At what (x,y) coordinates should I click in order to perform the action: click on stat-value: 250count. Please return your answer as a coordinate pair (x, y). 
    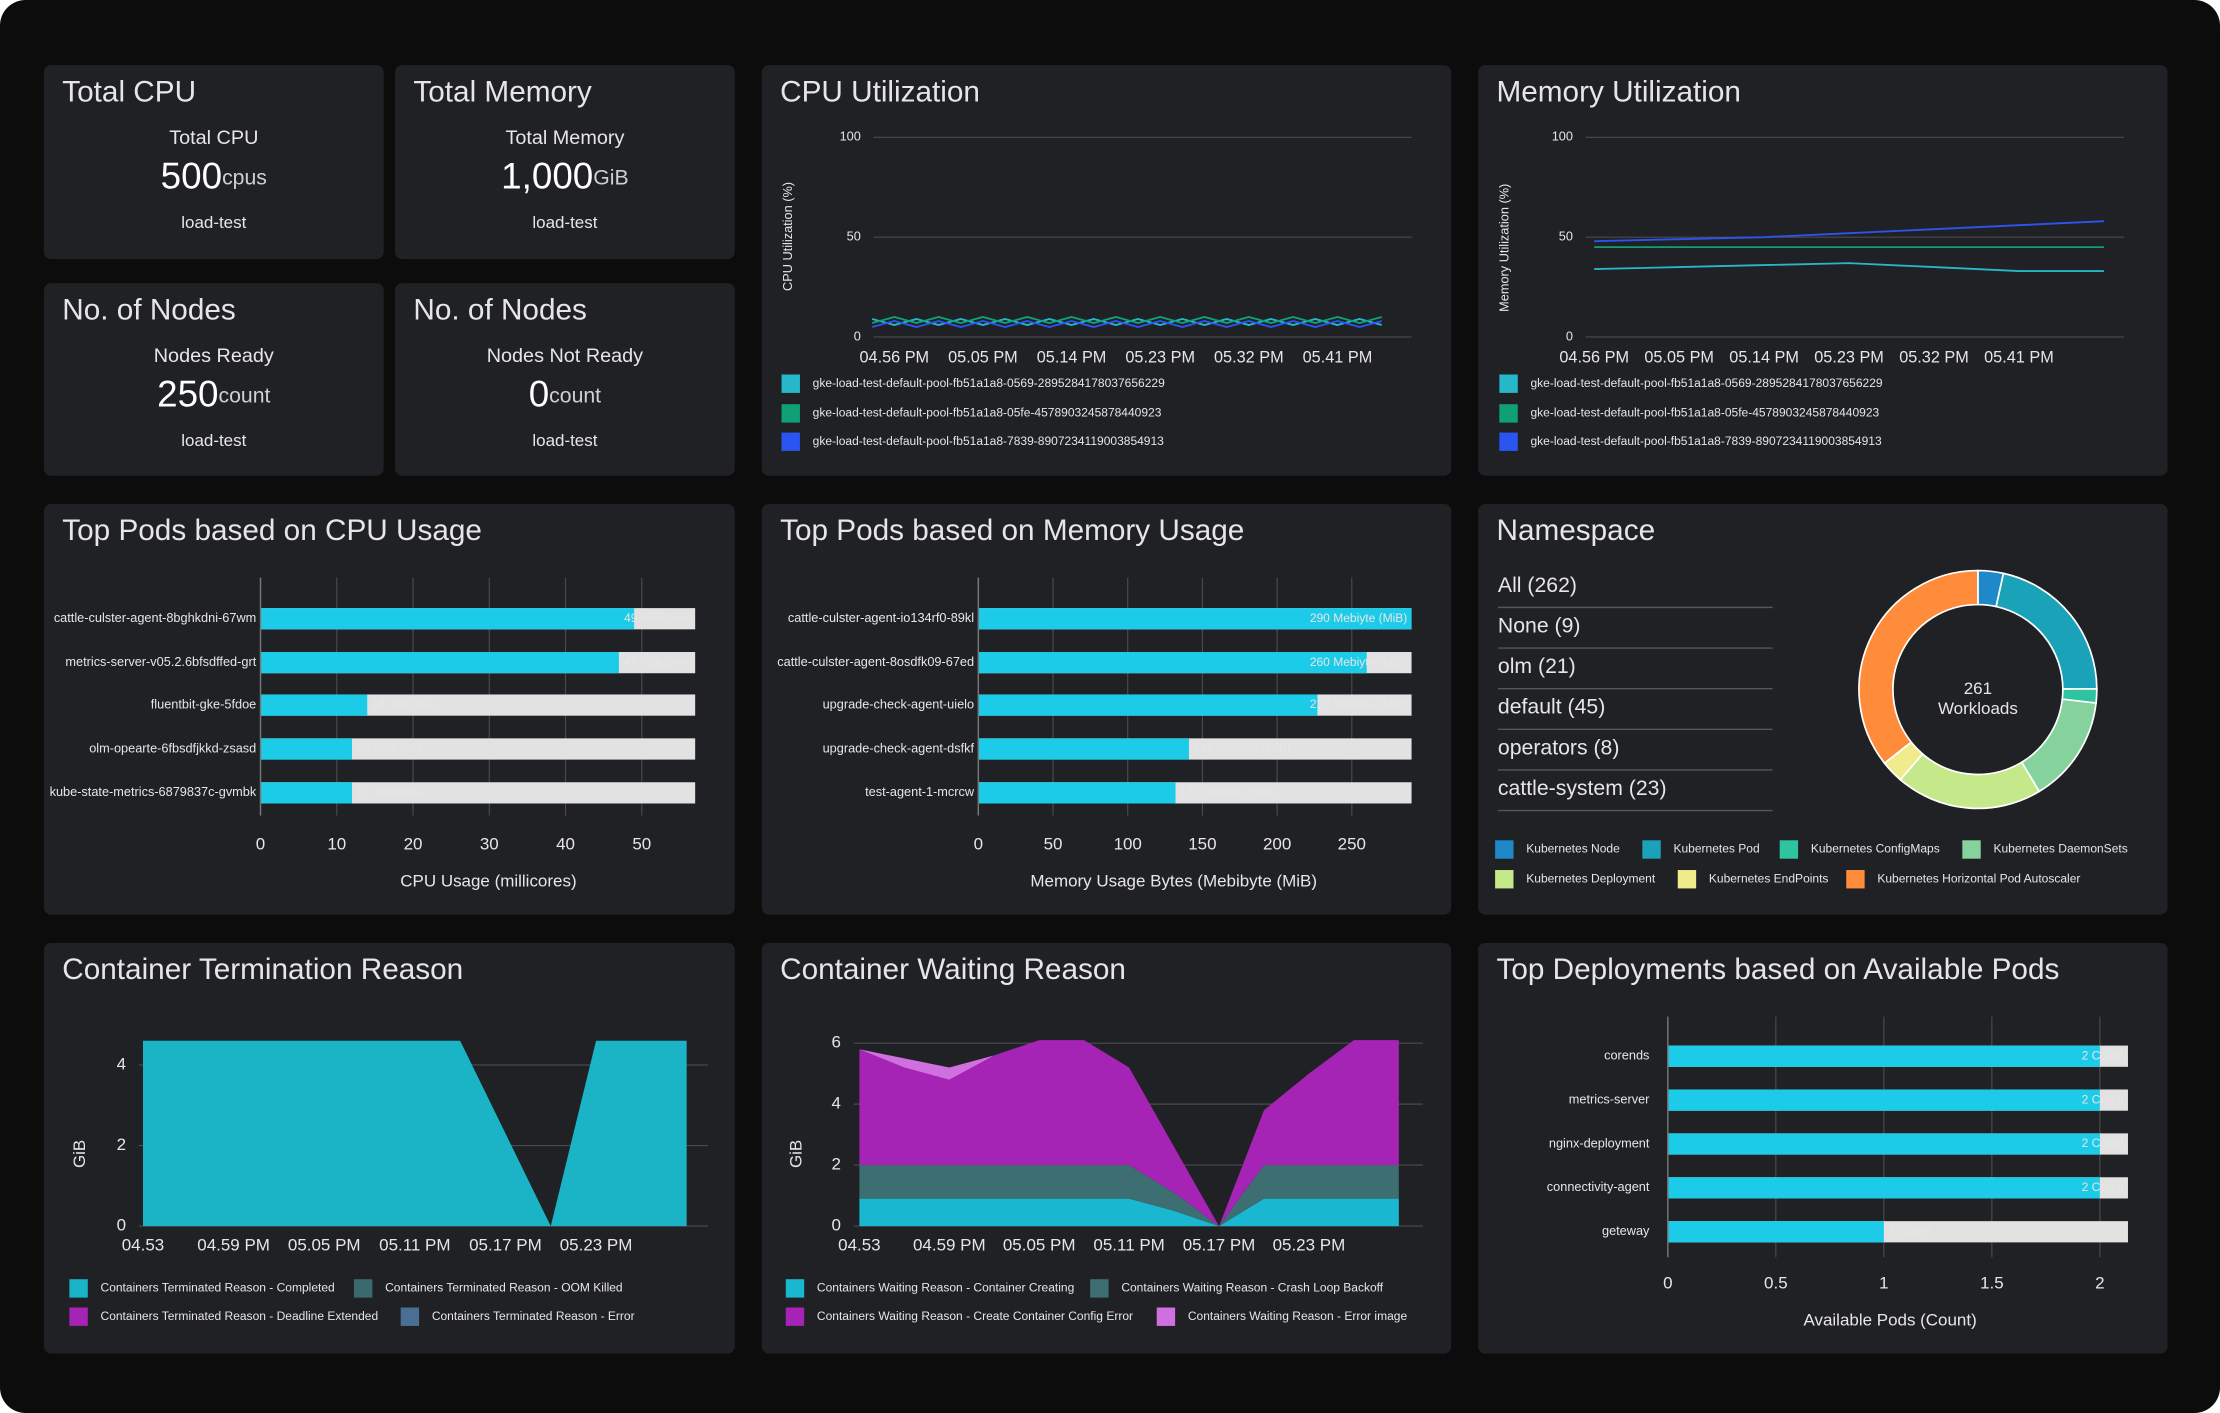
    Looking at the image, I should click on (213, 393).